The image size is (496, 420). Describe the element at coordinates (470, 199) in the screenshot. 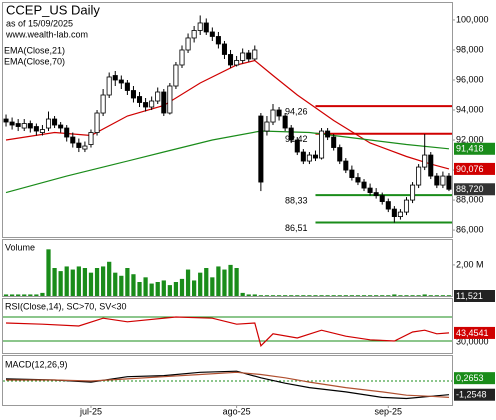

I see `y-tick-label: 88,000` at that location.